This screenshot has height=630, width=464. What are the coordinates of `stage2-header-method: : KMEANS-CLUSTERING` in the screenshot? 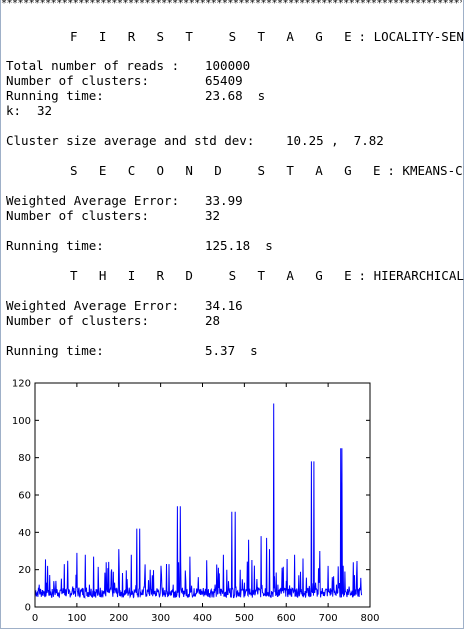 It's located at (425, 170).